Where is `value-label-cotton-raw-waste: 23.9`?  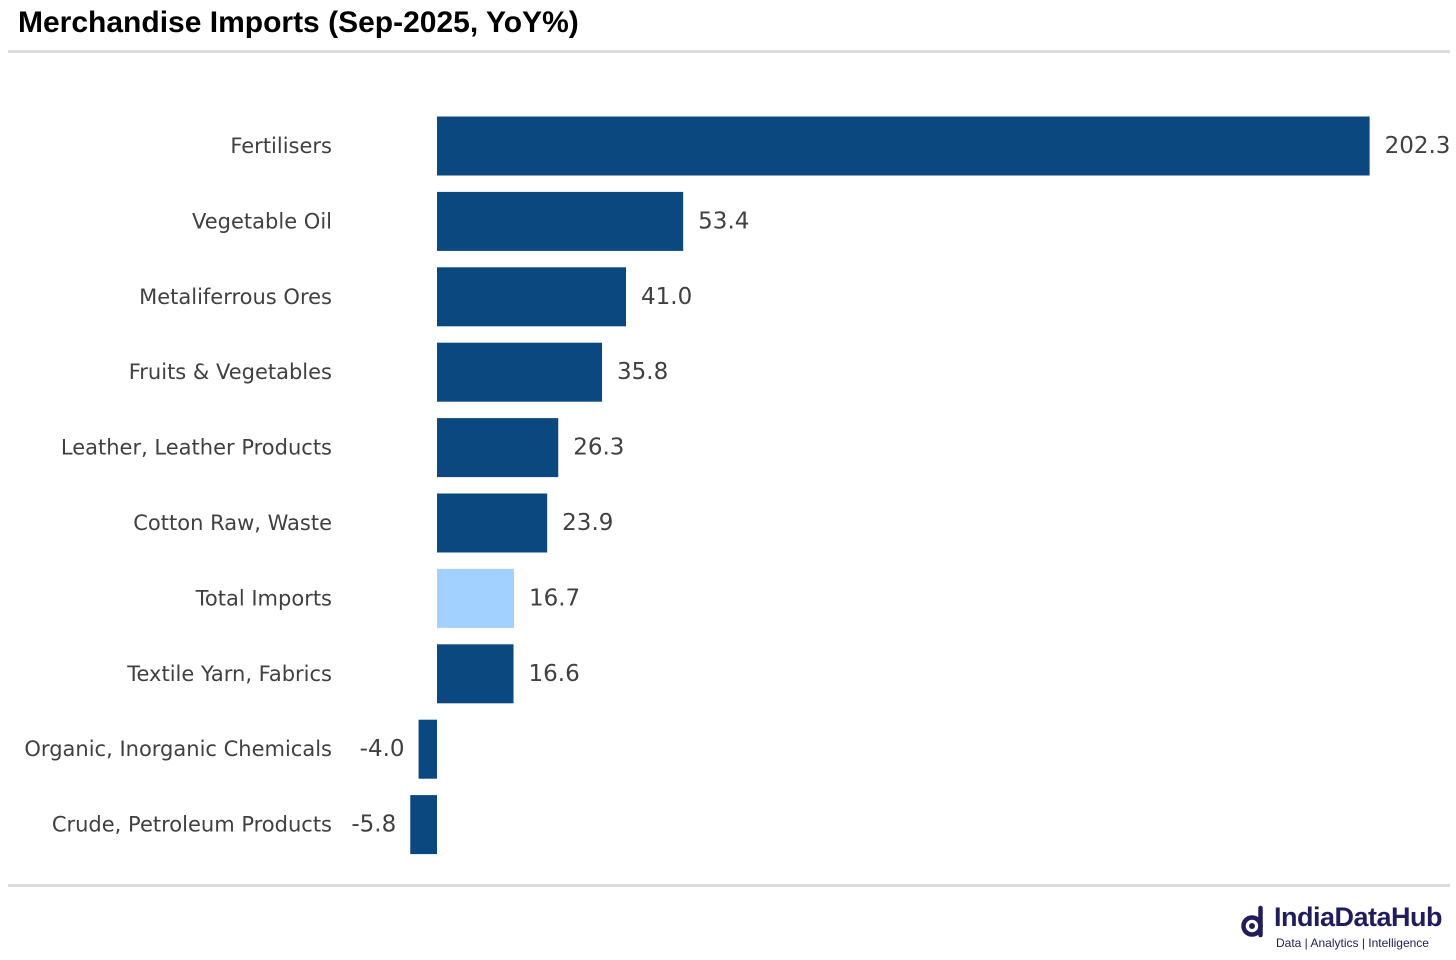
value-label-cotton-raw-waste: 23.9 is located at coordinates (587, 523).